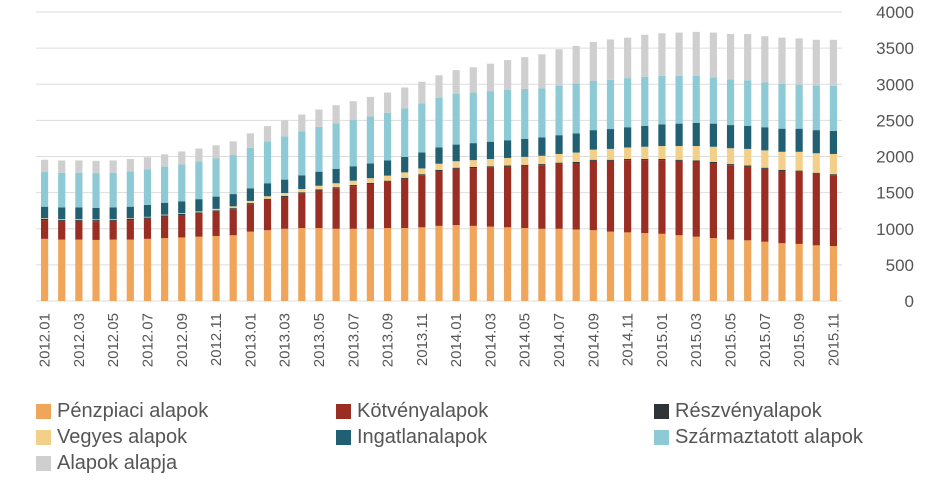  I want to click on legend-label: Ingatlanalapok, so click(422, 436).